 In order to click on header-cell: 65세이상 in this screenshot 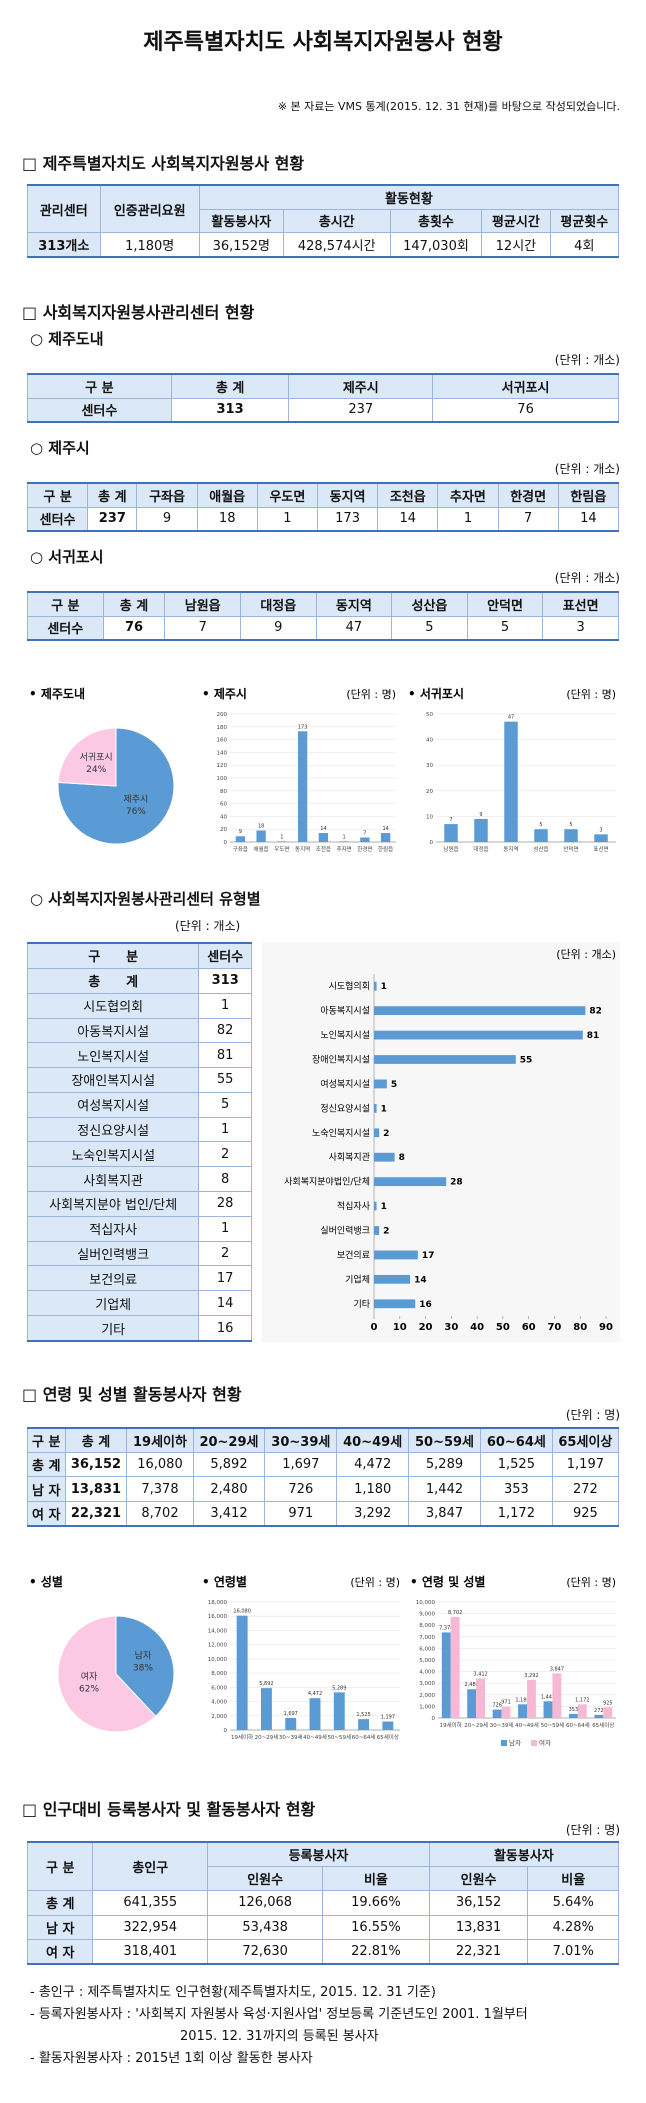, I will do `click(585, 1440)`.